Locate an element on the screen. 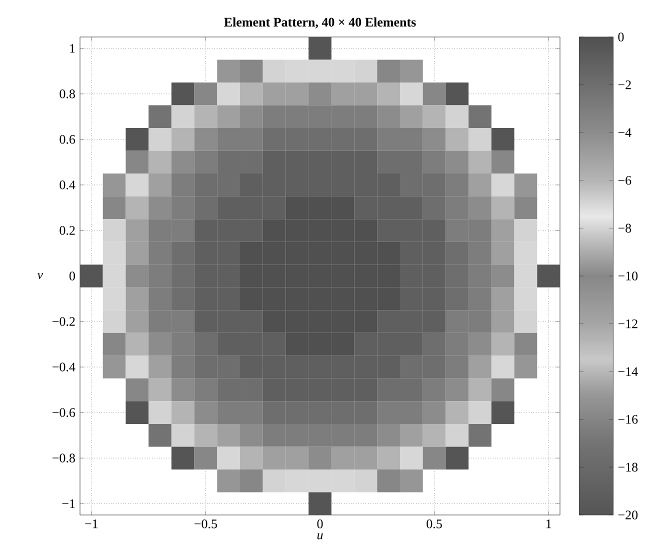  y-tick-label: 0.4 is located at coordinates (68, 185).